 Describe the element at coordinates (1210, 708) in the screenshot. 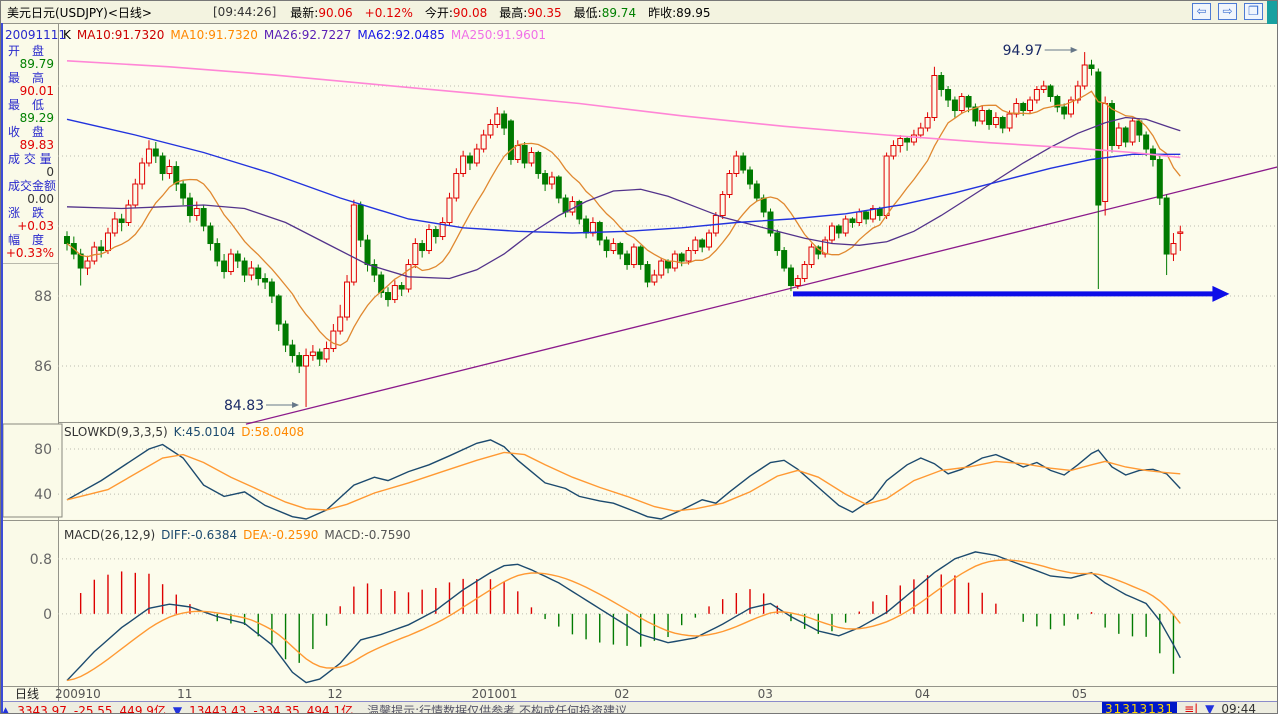

I see `status-item: ▼` at that location.